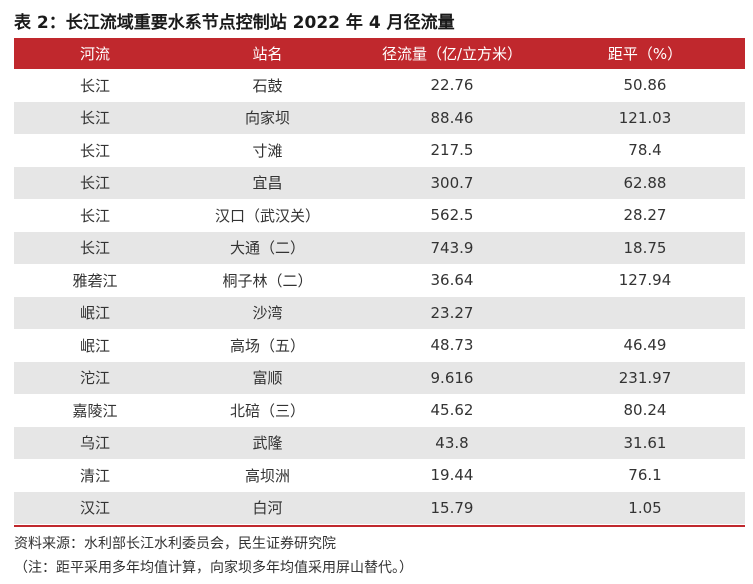  I want to click on cell-station: 寸滩, so click(267, 150).